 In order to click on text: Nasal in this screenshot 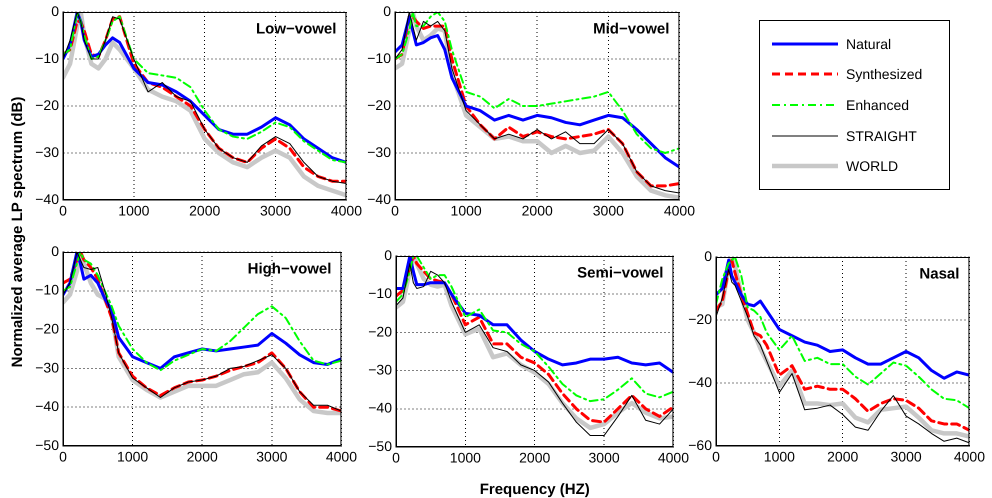, I will do `click(939, 274)`.